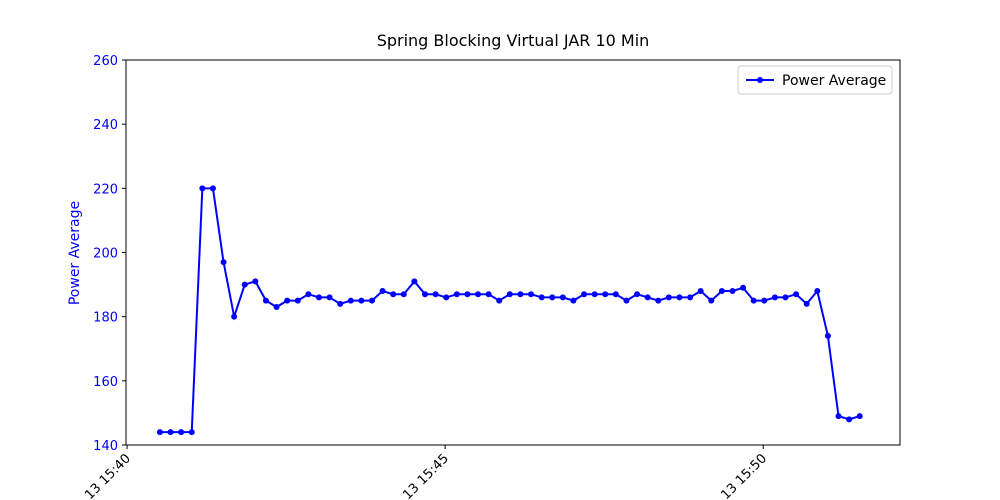 This screenshot has height=500, width=1000. Describe the element at coordinates (105, 254) in the screenshot. I see `y-tick-label: 200` at that location.